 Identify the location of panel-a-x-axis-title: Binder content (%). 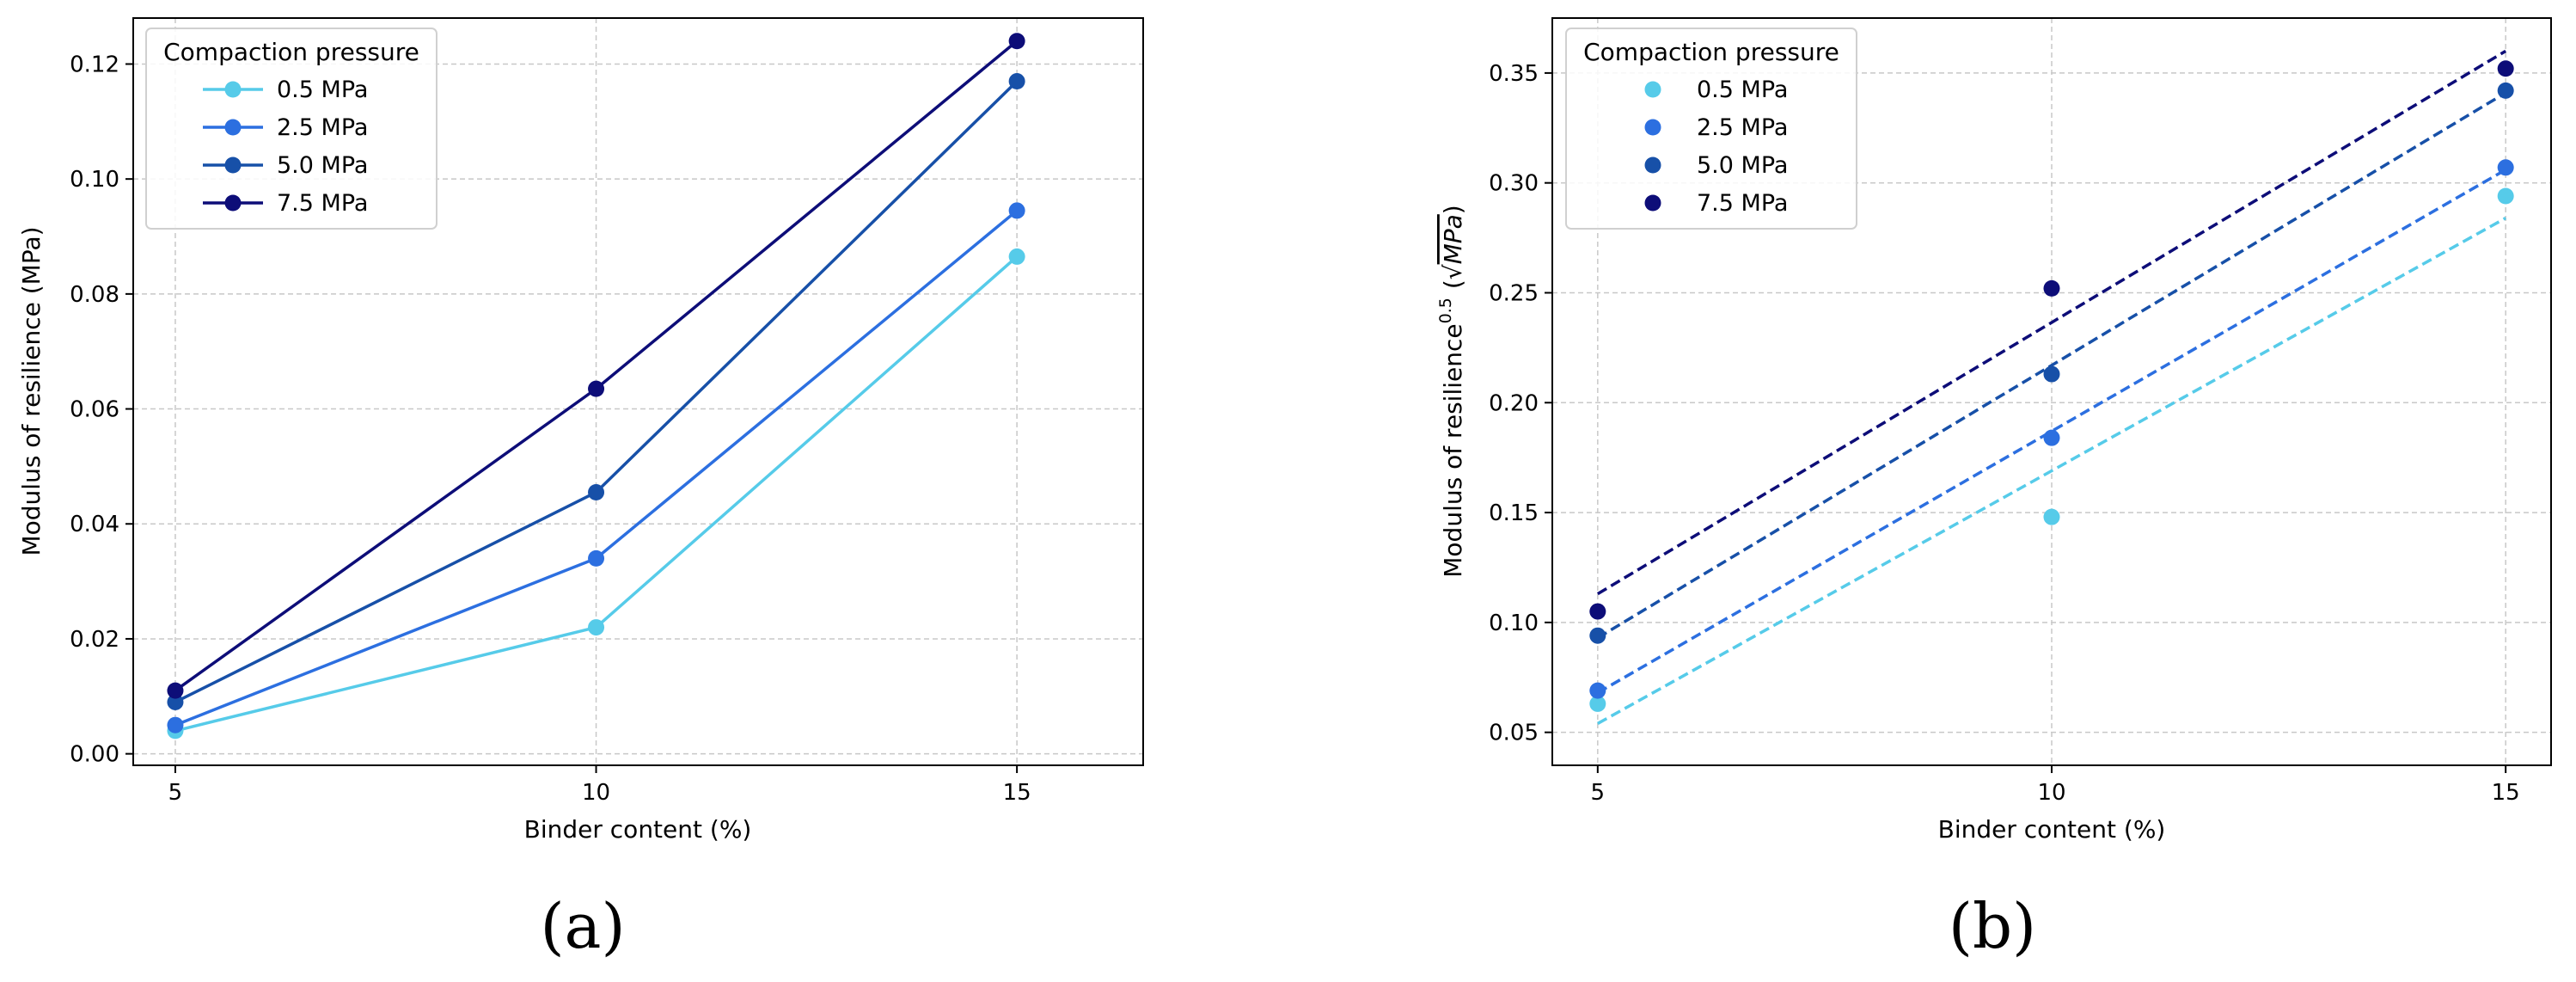
(638, 829).